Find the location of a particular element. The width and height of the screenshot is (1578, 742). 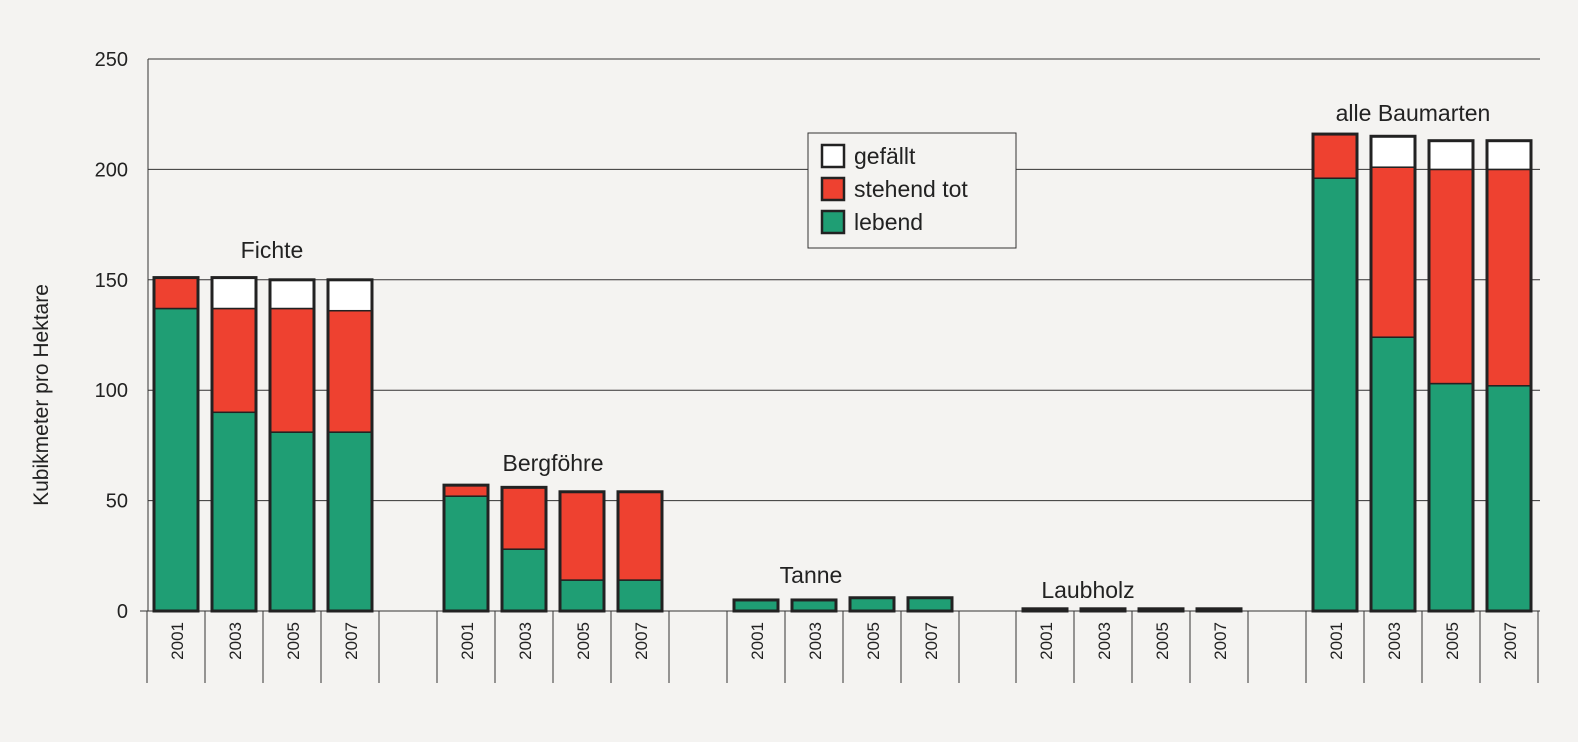

group-label: Fichte is located at coordinates (272, 250).